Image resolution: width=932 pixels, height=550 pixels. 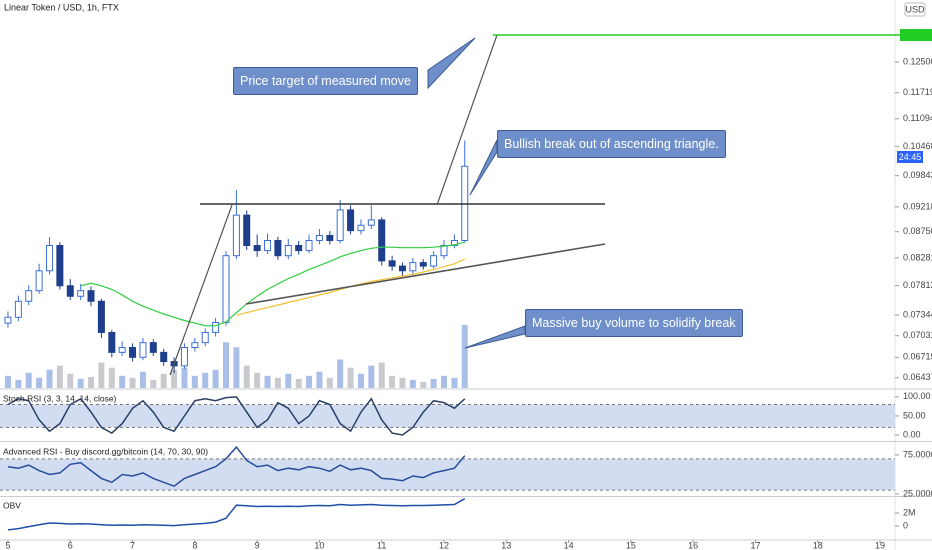 I want to click on y-tick-label: 0.098435, so click(x=917, y=175).